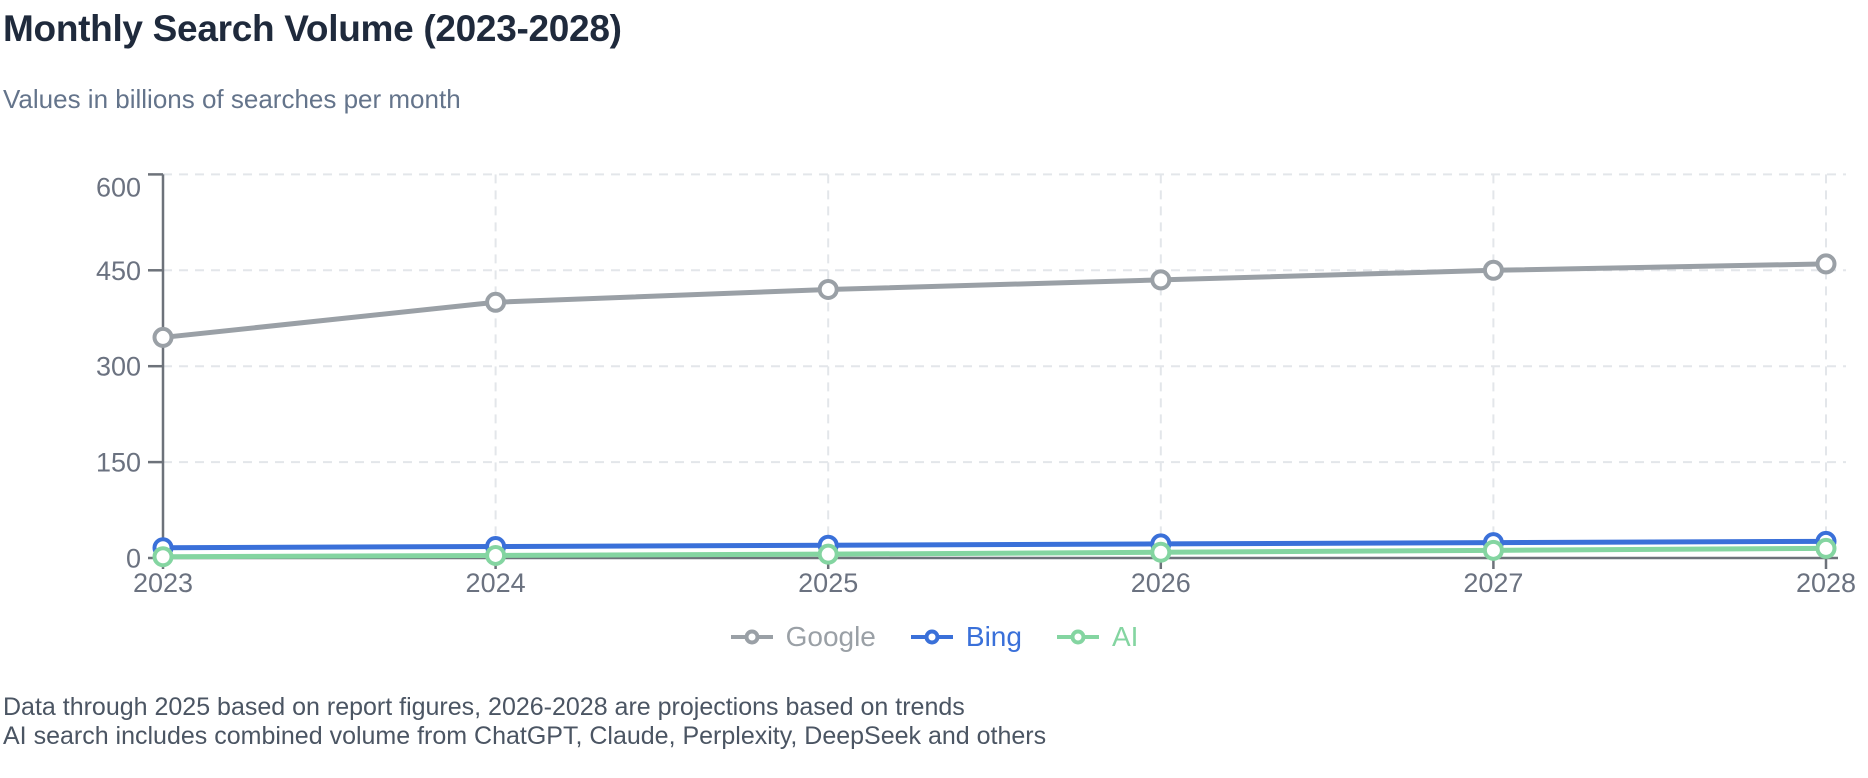 This screenshot has width=1868, height=778. Describe the element at coordinates (163, 337) in the screenshot. I see `data-point-google-2023` at that location.